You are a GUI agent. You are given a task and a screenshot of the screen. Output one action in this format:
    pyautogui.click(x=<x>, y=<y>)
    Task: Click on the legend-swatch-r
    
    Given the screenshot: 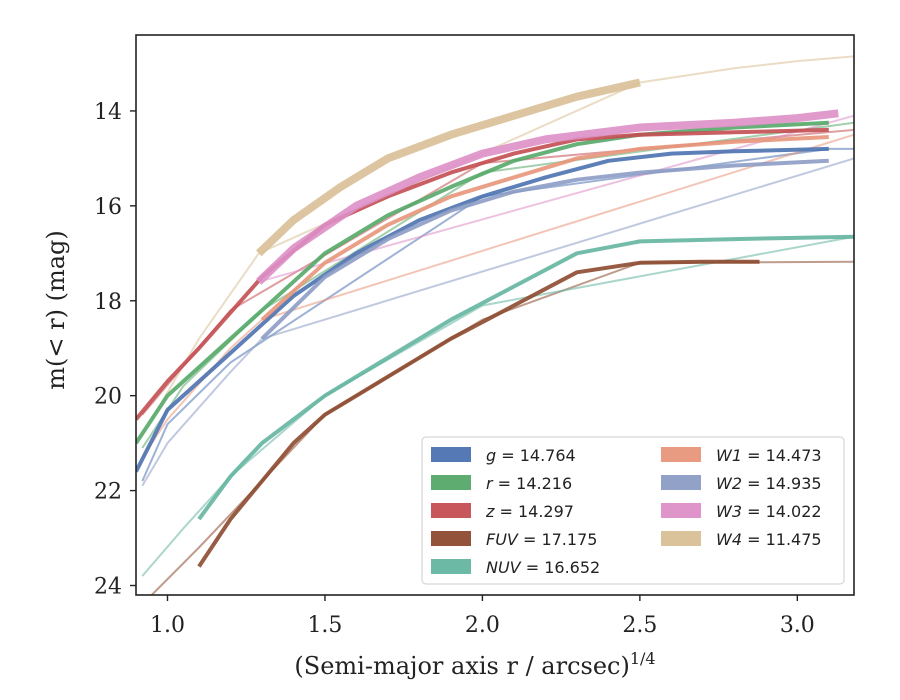 What is the action you would take?
    pyautogui.click(x=451, y=482)
    